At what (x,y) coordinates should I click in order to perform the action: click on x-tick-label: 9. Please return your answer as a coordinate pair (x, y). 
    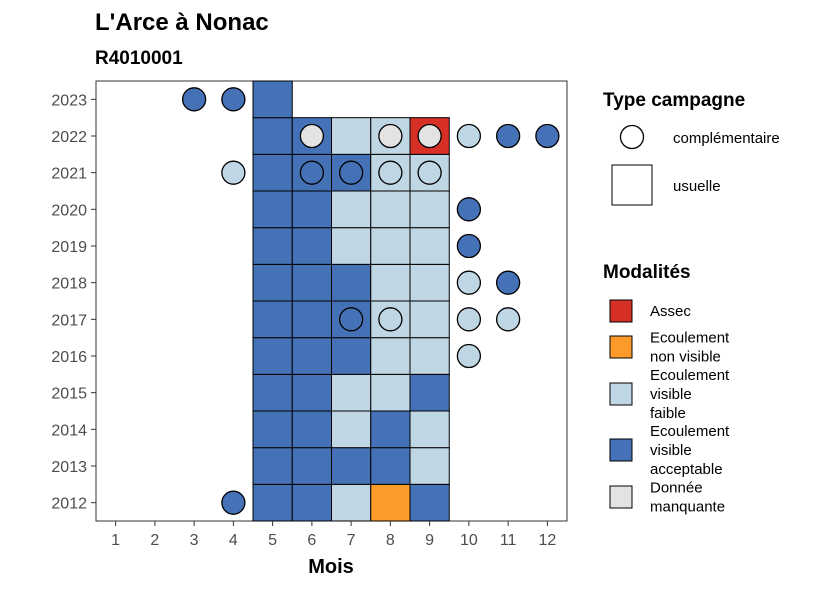
    Looking at the image, I should click on (429, 540).